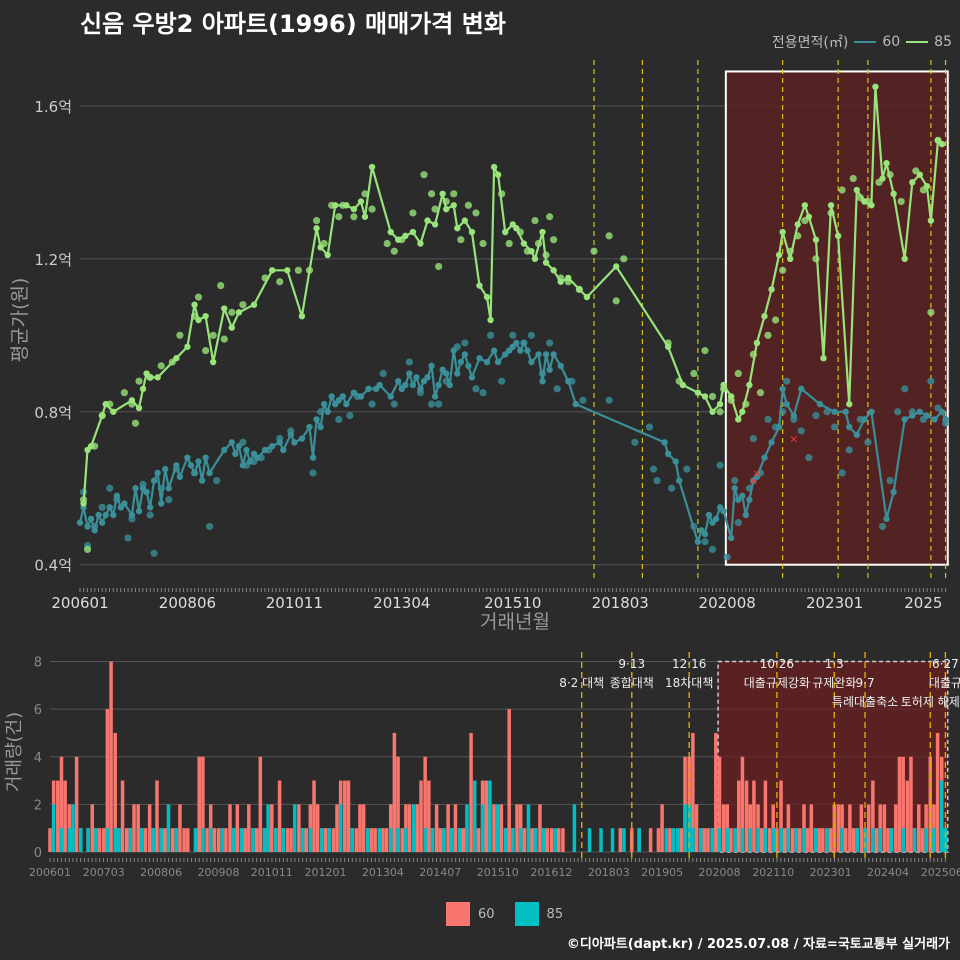 The image size is (960, 960). What do you see at coordinates (486, 914) in the screenshot?
I see `legend-volume-label-60: 60` at bounding box center [486, 914].